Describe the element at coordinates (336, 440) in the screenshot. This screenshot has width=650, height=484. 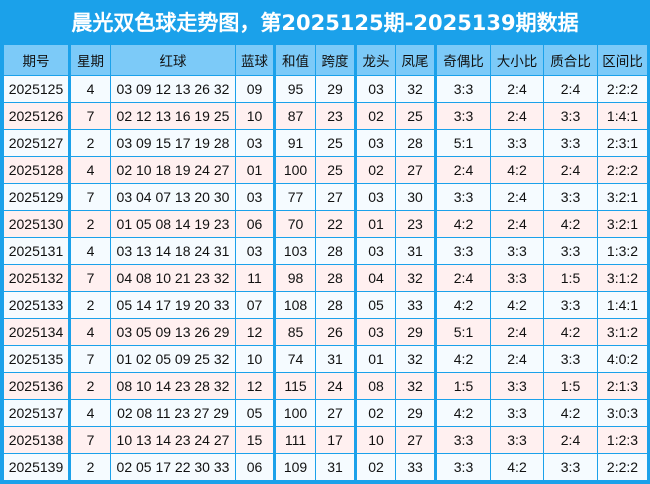
I see `cell-span: 17` at that location.